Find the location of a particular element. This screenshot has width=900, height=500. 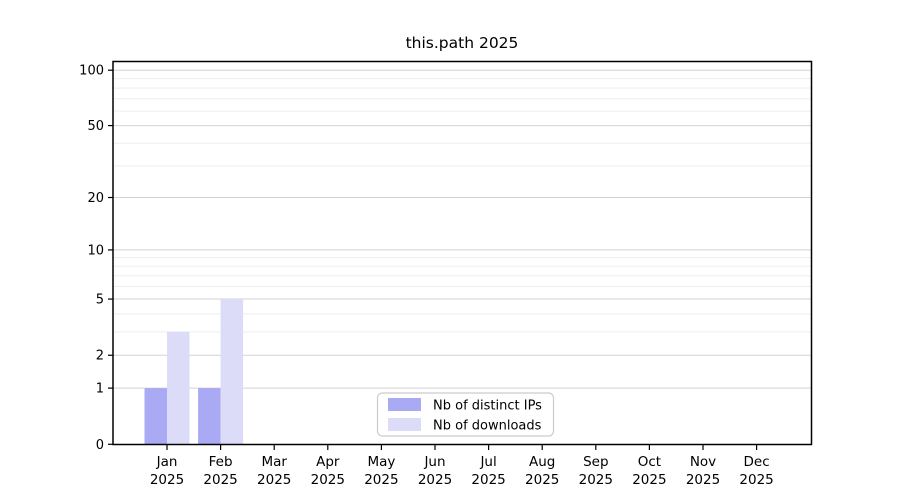

chart-title: this.path 2025 is located at coordinates (462, 43).